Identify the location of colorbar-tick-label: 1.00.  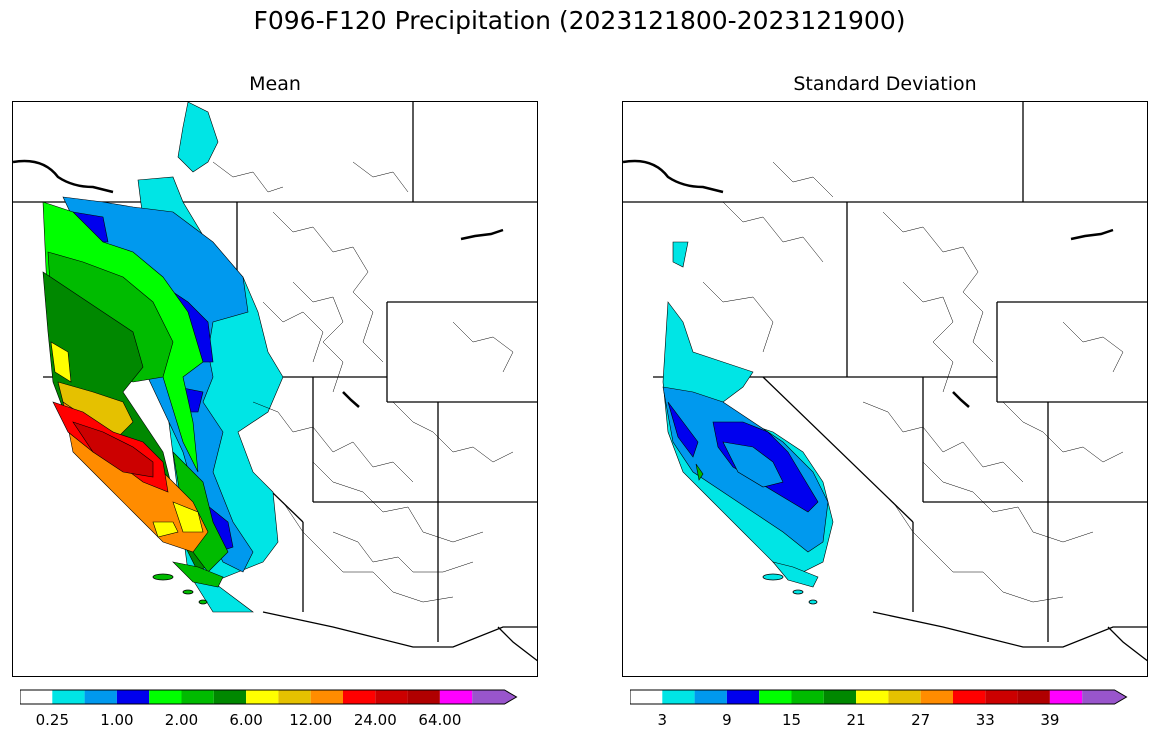
(117, 720).